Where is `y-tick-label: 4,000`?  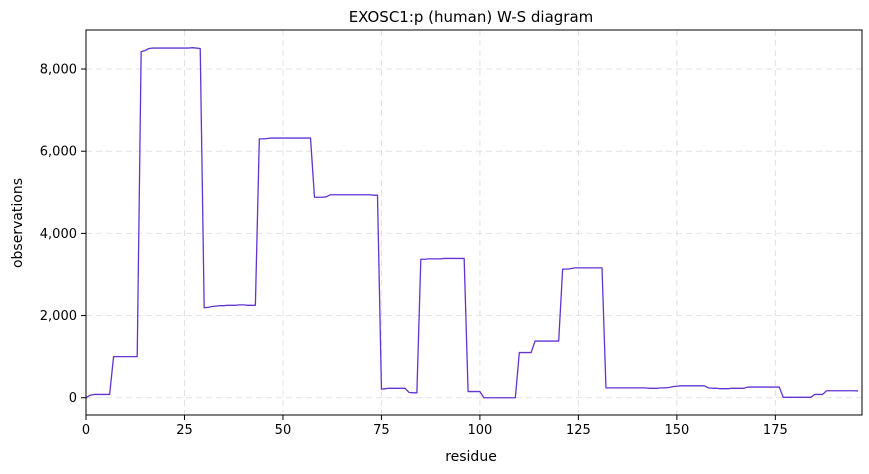
y-tick-label: 4,000 is located at coordinates (58, 234).